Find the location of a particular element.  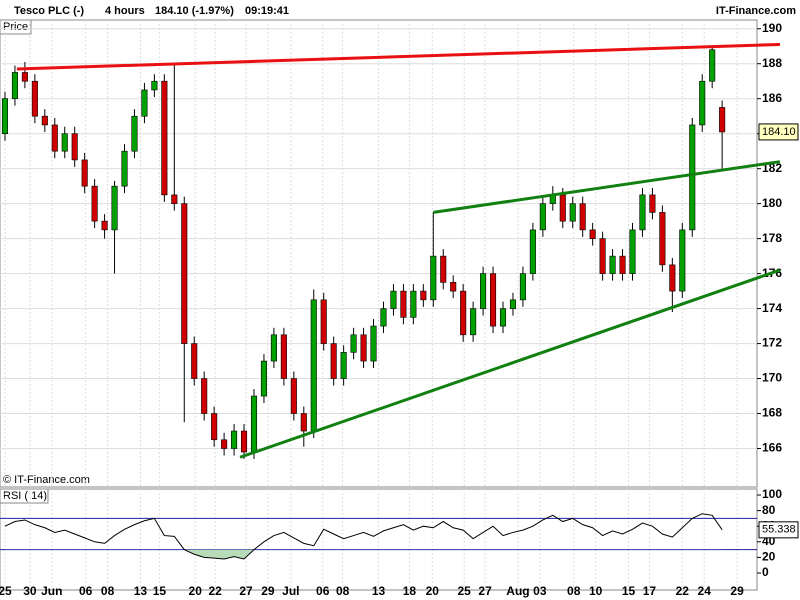

x-tick-label: 30 is located at coordinates (30, 591).